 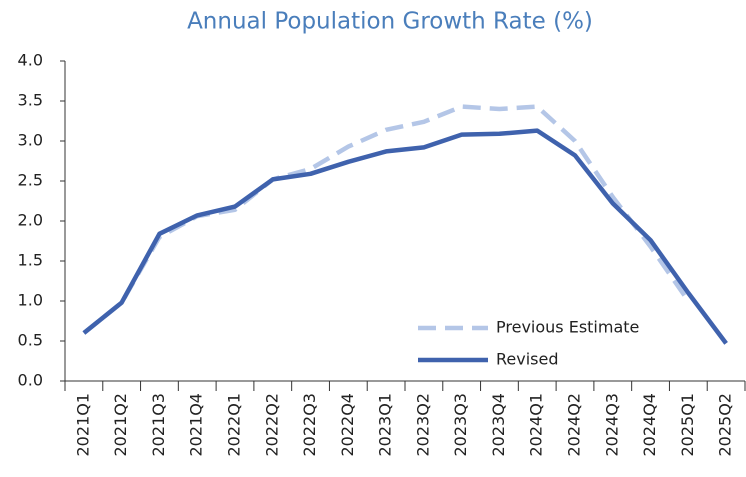 What do you see at coordinates (30, 340) in the screenshot?
I see `y-tick-label: 0.5` at bounding box center [30, 340].